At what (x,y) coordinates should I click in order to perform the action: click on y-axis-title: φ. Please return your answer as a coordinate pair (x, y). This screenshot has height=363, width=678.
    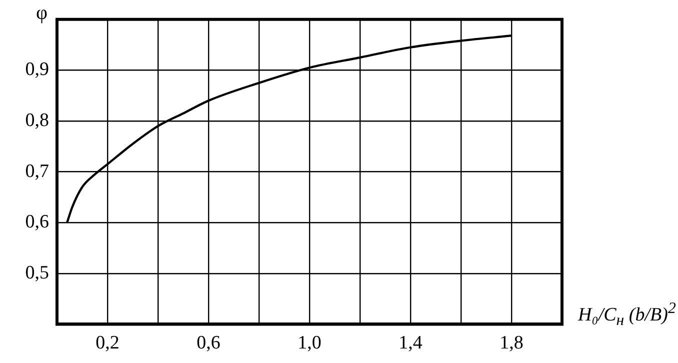
    Looking at the image, I should click on (42, 13).